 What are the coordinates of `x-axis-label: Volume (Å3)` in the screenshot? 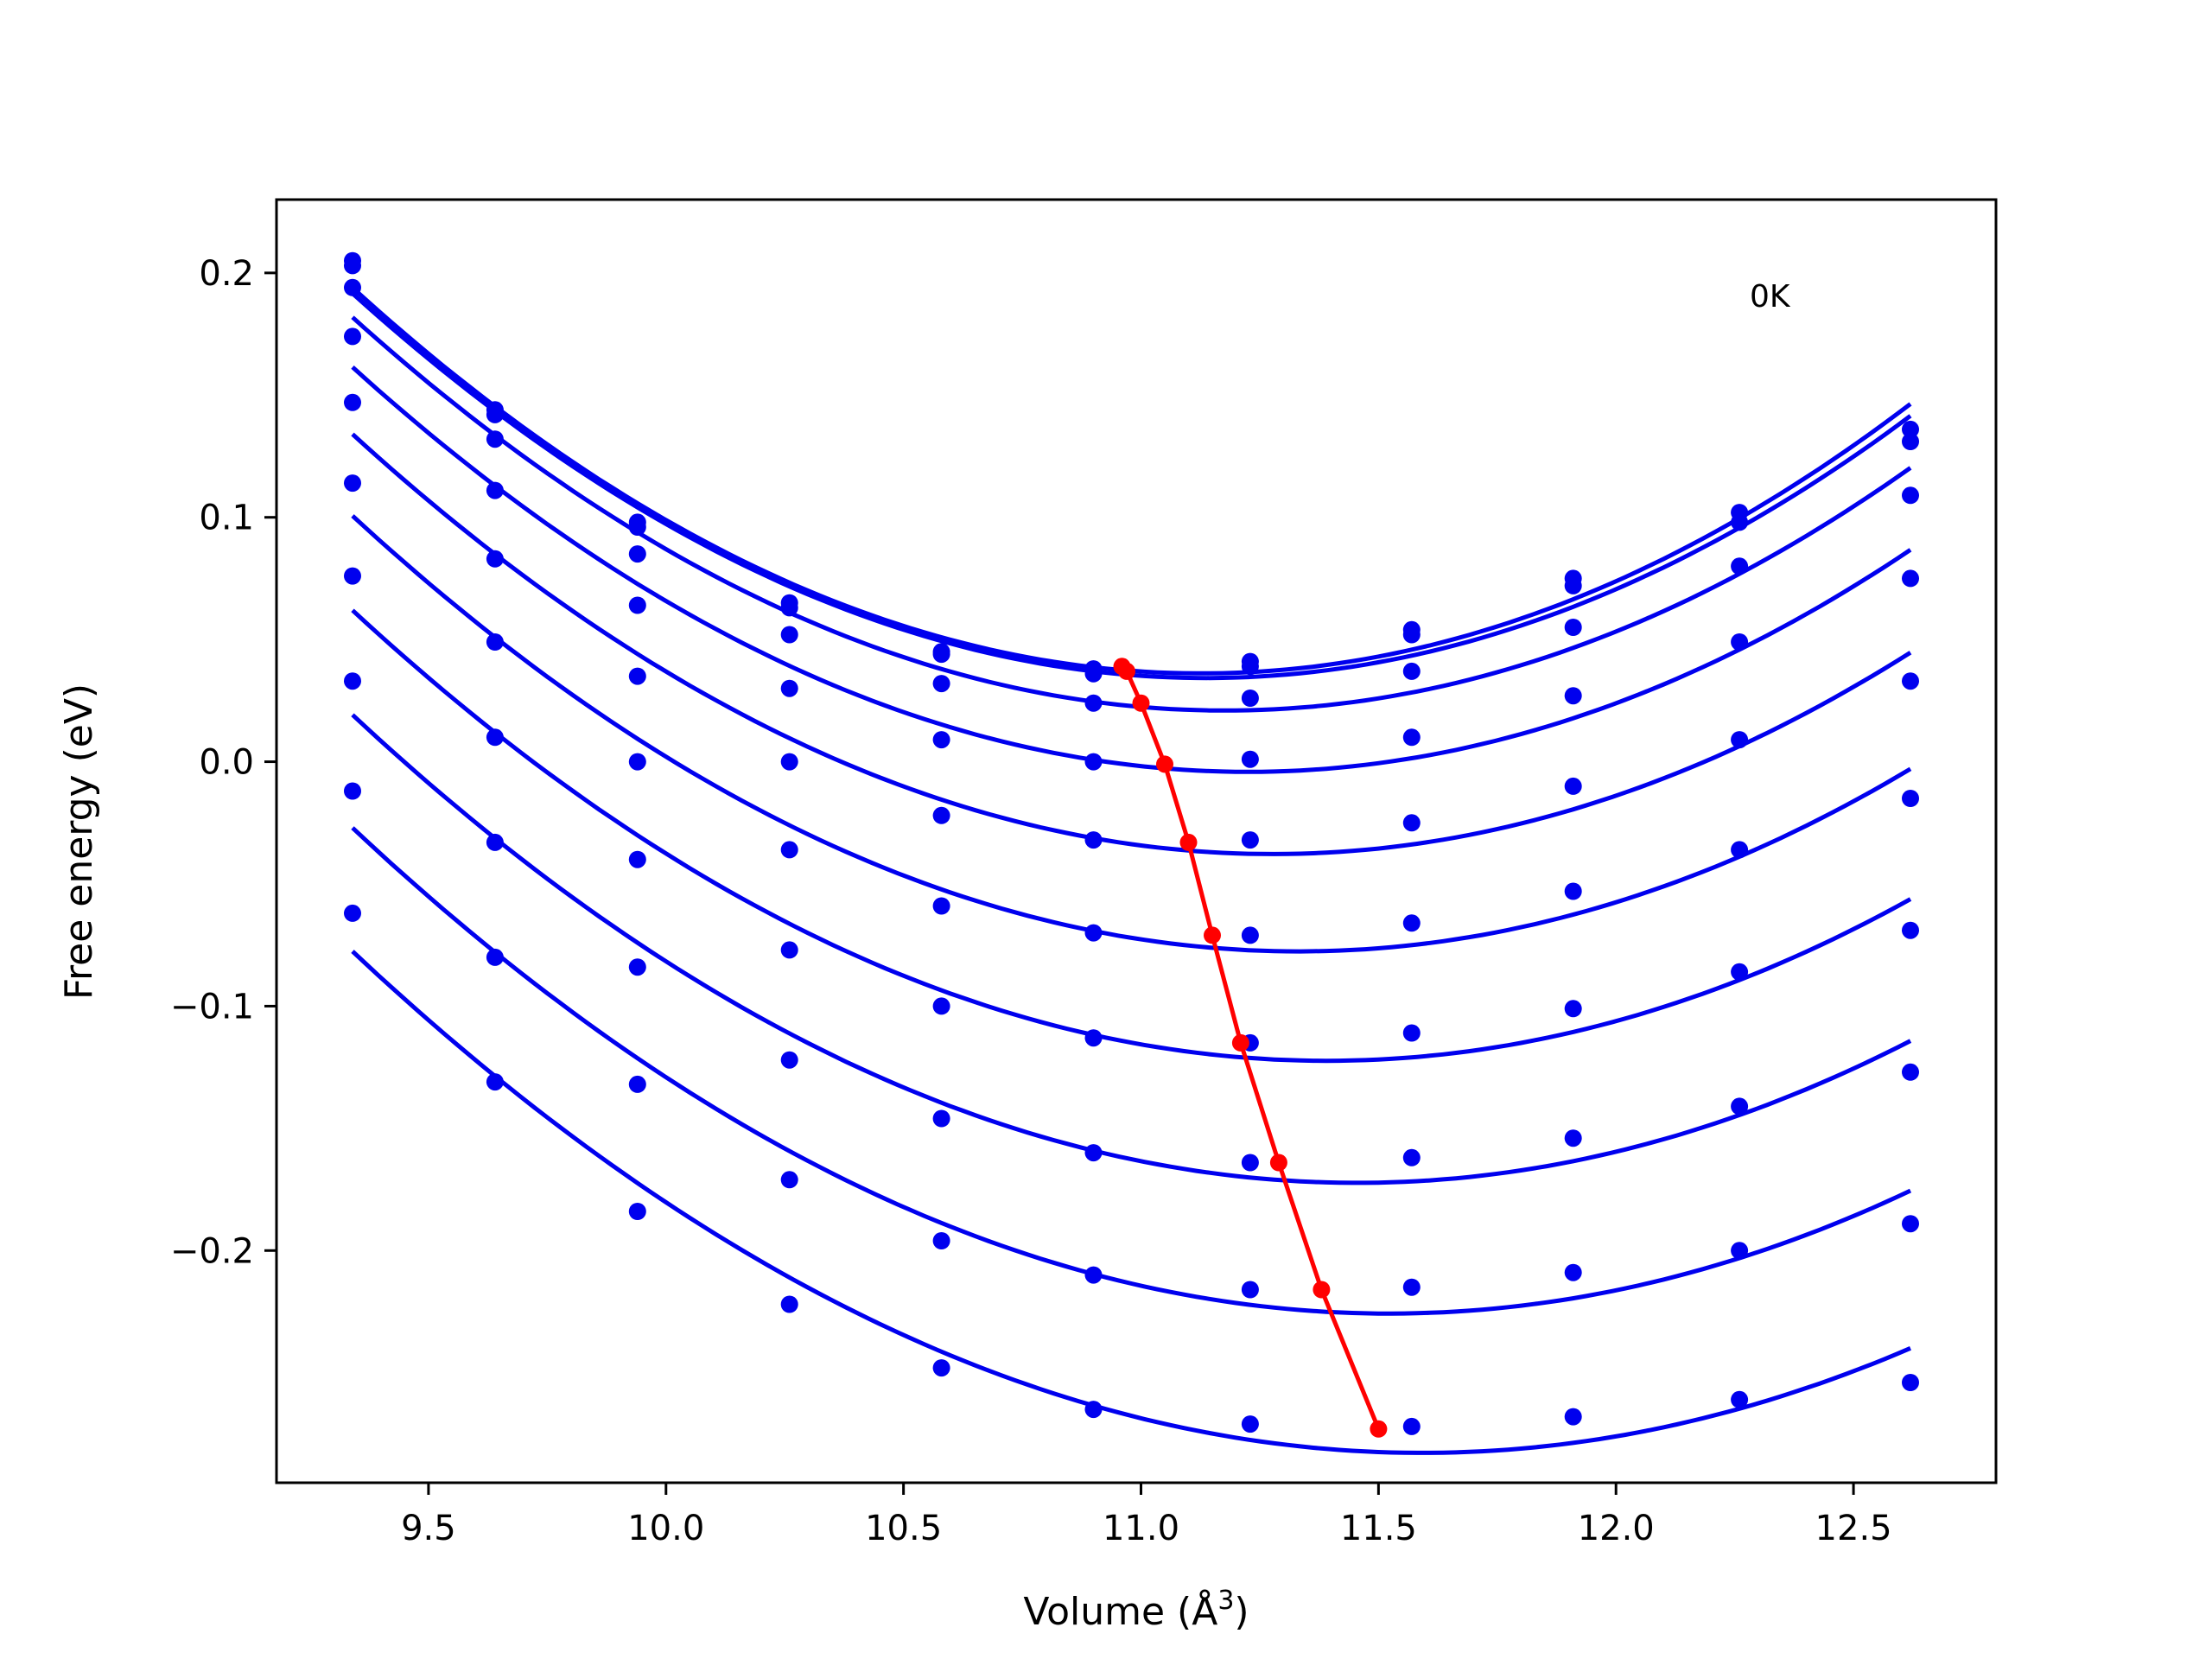 It's located at (1136, 1610).